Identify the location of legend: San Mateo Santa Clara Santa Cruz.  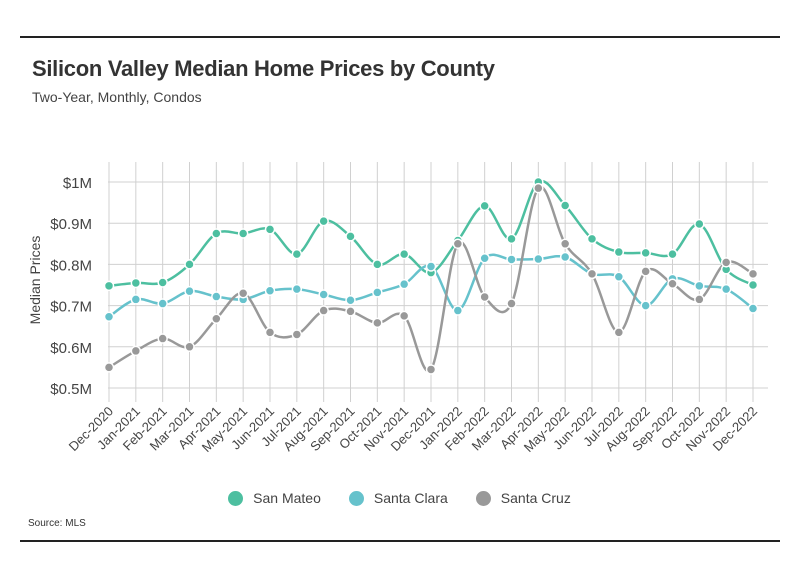
(399, 498).